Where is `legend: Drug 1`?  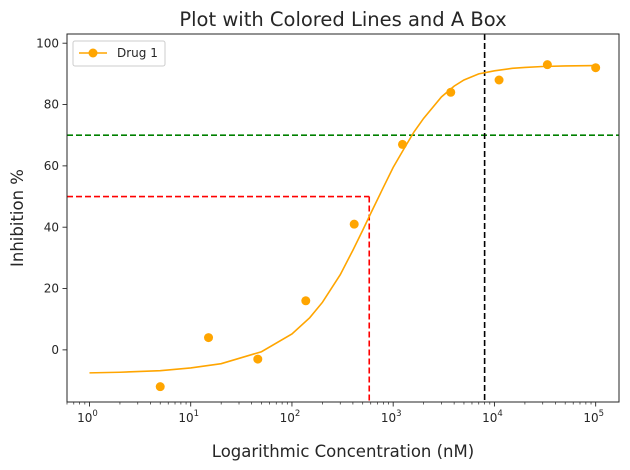
legend: Drug 1 is located at coordinates (119, 53).